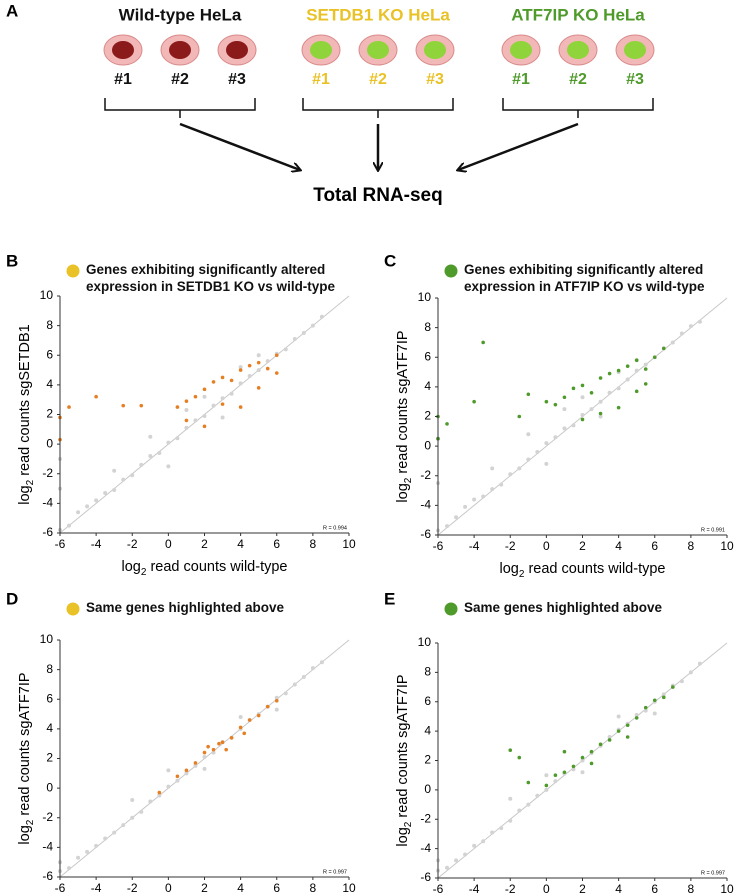 The width and height of the screenshot is (747, 896). Describe the element at coordinates (47, 295) in the screenshot. I see `y-tick-label: 10` at that location.